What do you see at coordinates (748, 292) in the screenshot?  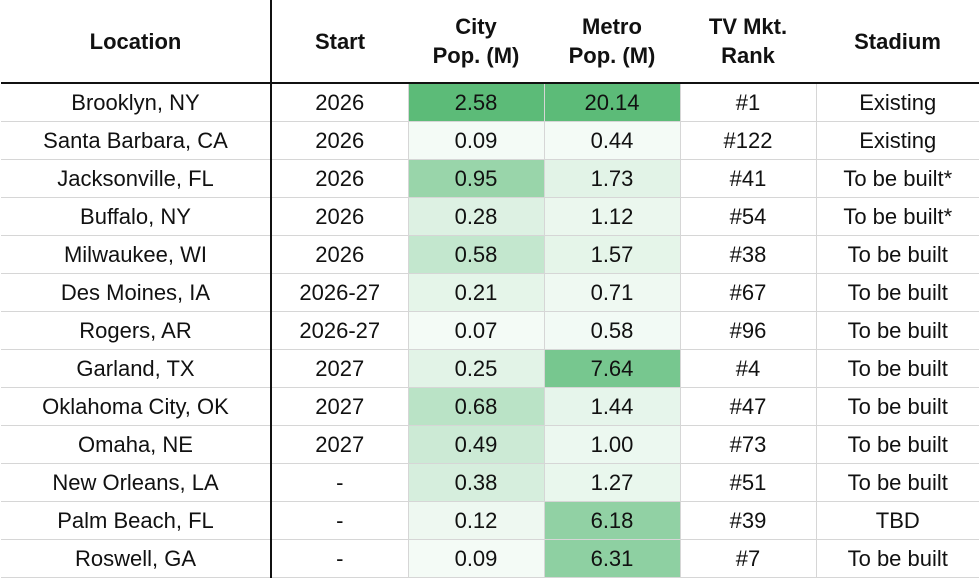 I see `tv-rank-cell: #67` at bounding box center [748, 292].